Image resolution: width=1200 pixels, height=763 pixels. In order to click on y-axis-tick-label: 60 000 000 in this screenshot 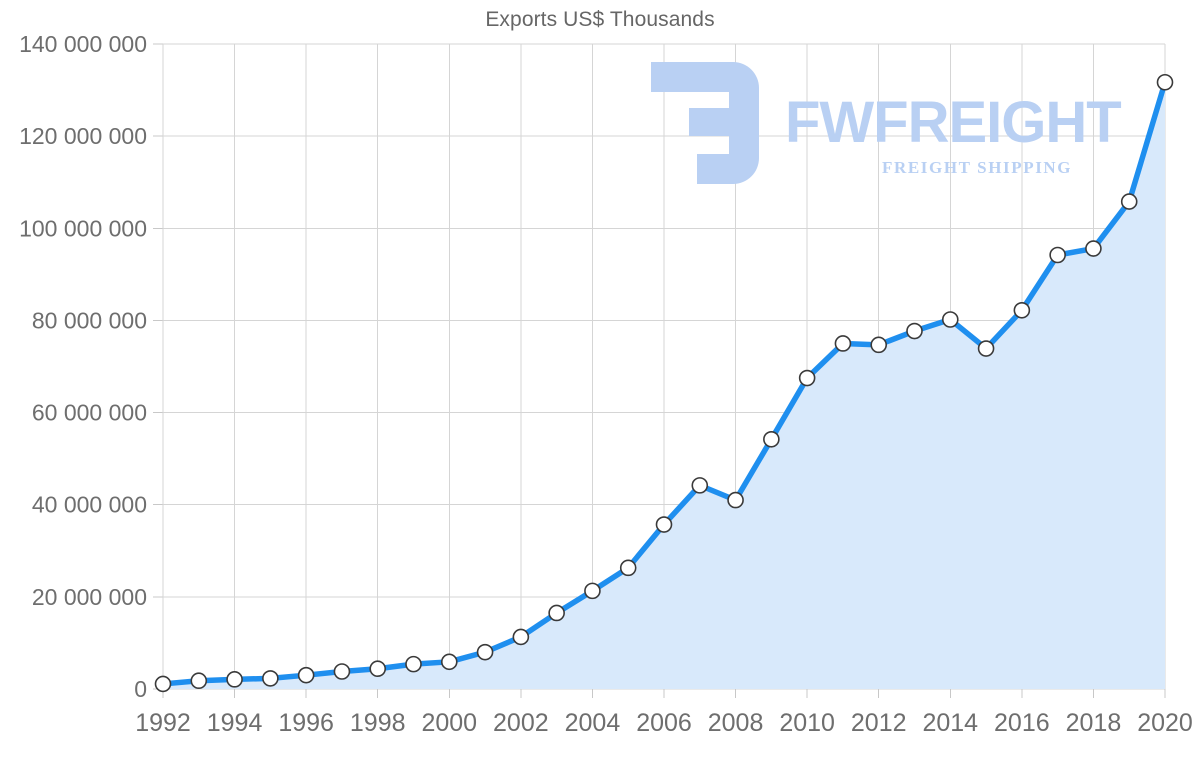, I will do `click(89, 413)`.